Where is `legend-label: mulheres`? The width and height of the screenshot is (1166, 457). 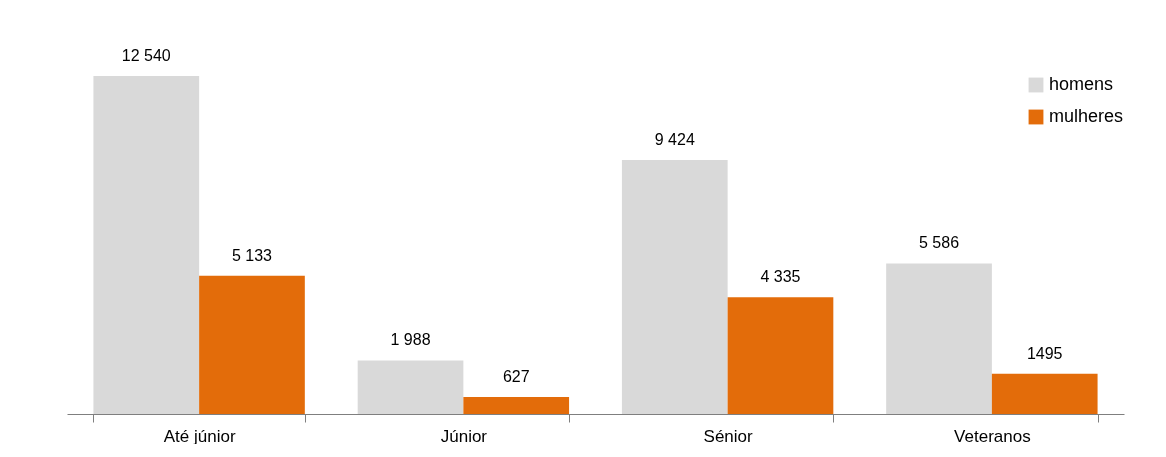 legend-label: mulheres is located at coordinates (1086, 116).